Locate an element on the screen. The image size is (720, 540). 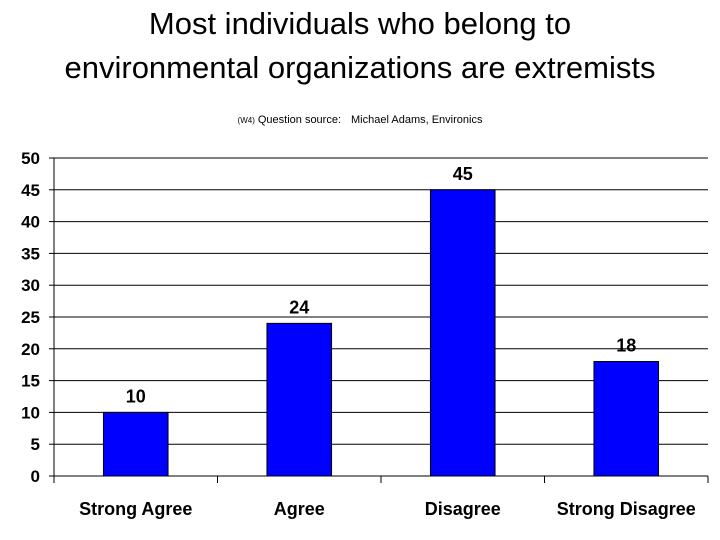
y-axis: 0 5 10 15 20 25 30 35 40 45 50 is located at coordinates (38, 317).